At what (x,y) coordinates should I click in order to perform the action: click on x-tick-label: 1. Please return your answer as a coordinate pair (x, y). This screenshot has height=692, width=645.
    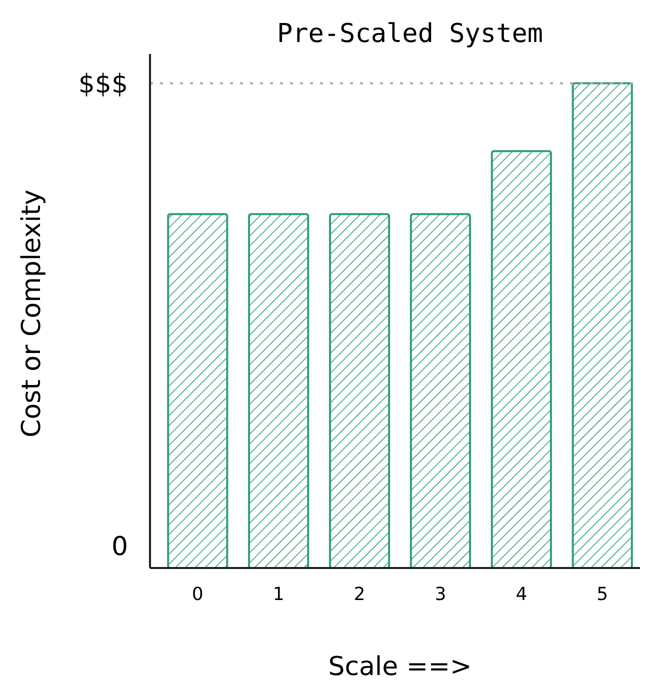
    Looking at the image, I should click on (278, 594).